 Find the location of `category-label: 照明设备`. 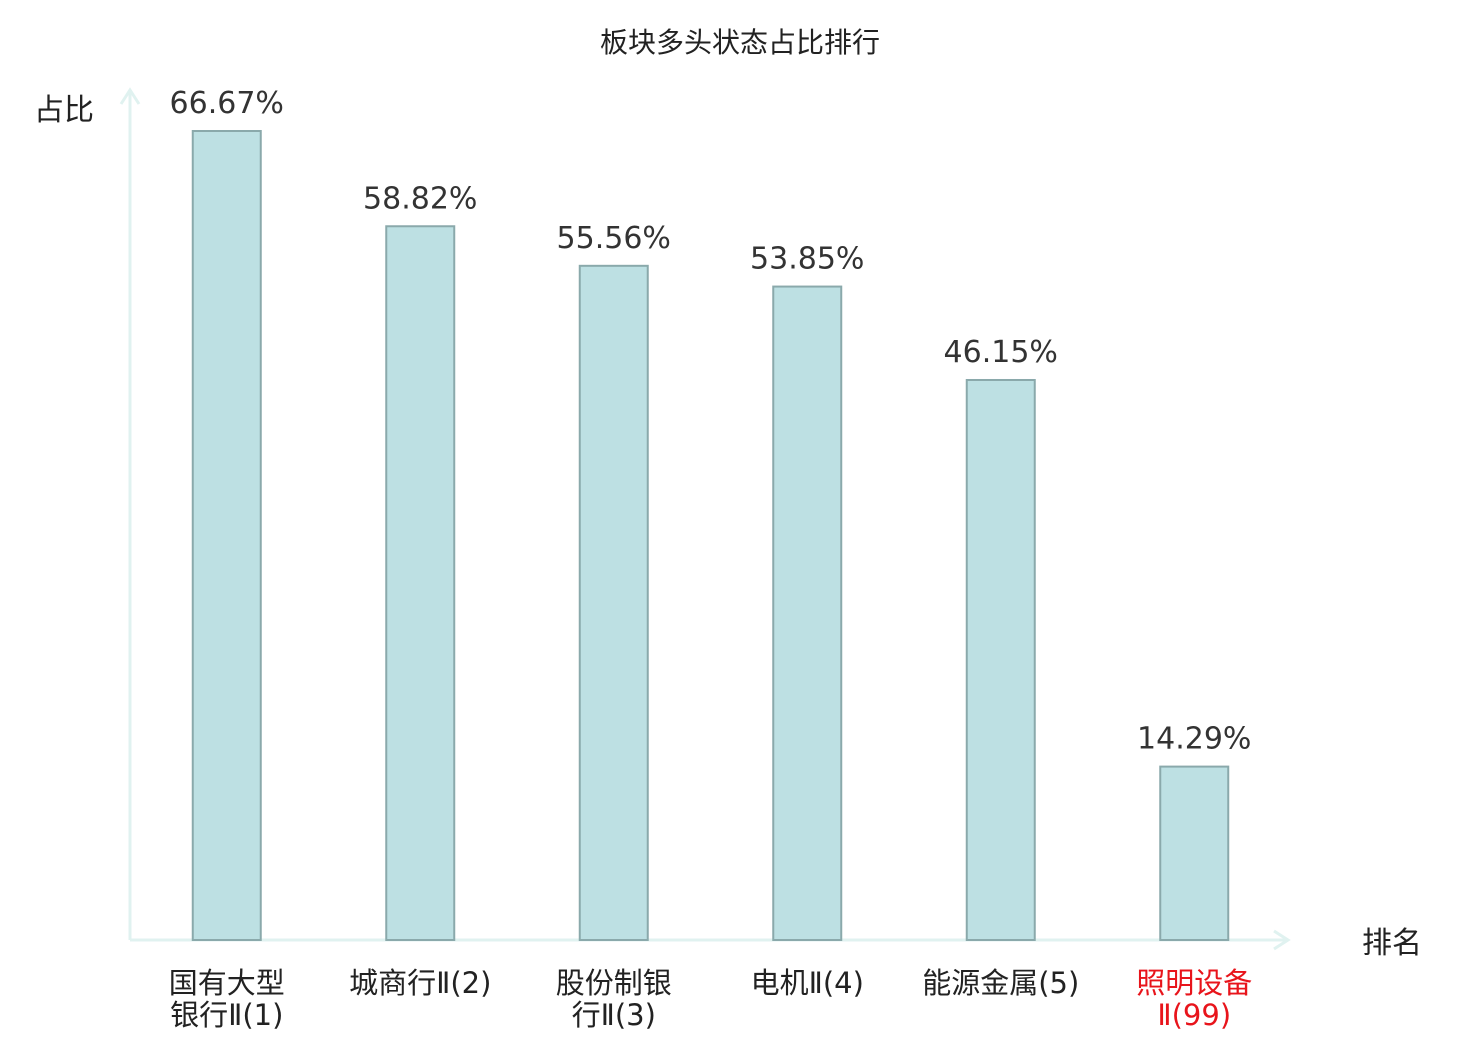

category-label: 照明设备 is located at coordinates (1194, 983).